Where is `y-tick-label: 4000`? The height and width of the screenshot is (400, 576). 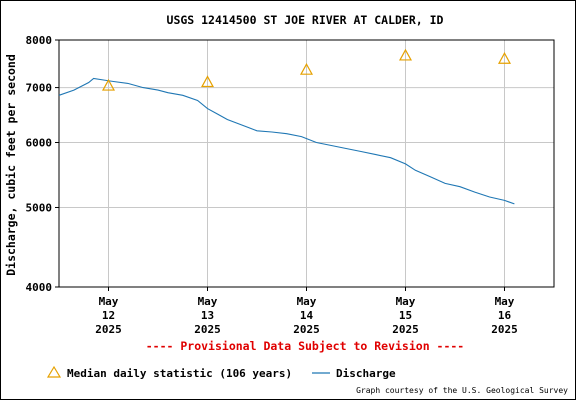 y-tick-label: 4000 is located at coordinates (39, 287).